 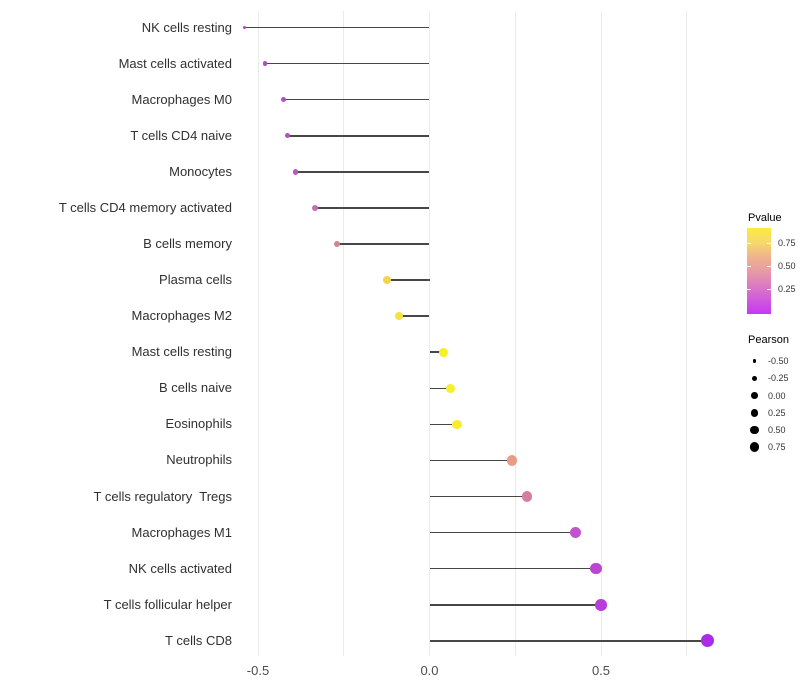 What do you see at coordinates (186, 27) in the screenshot?
I see `y-axis-label: NK cells resting` at bounding box center [186, 27].